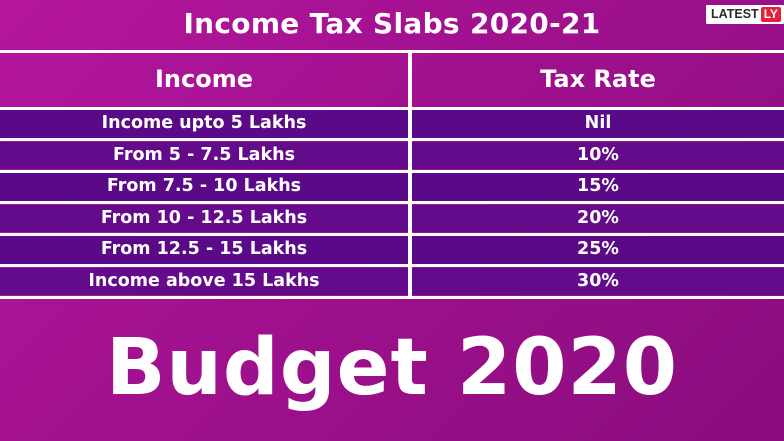 The image size is (784, 441). What do you see at coordinates (392, 187) in the screenshot?
I see `table-row: From 7.5 - 10 Lakhs 15%` at bounding box center [392, 187].